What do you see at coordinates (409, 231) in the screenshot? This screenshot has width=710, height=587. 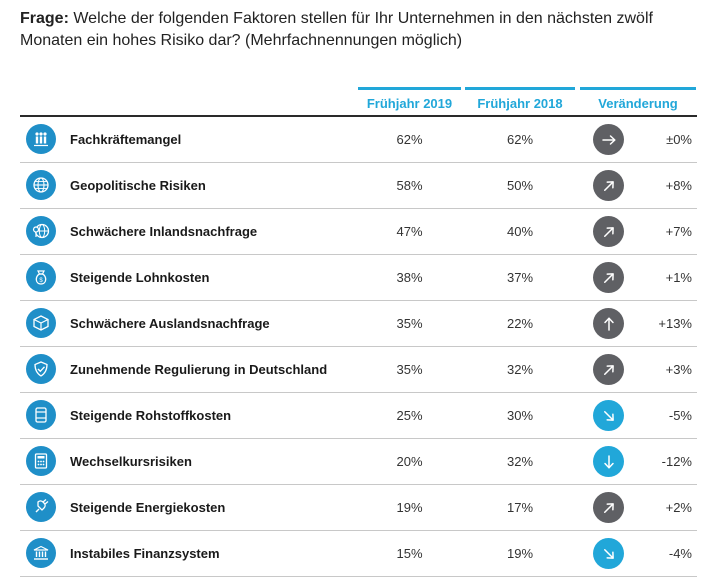 I see `value-2019: 47%` at bounding box center [409, 231].